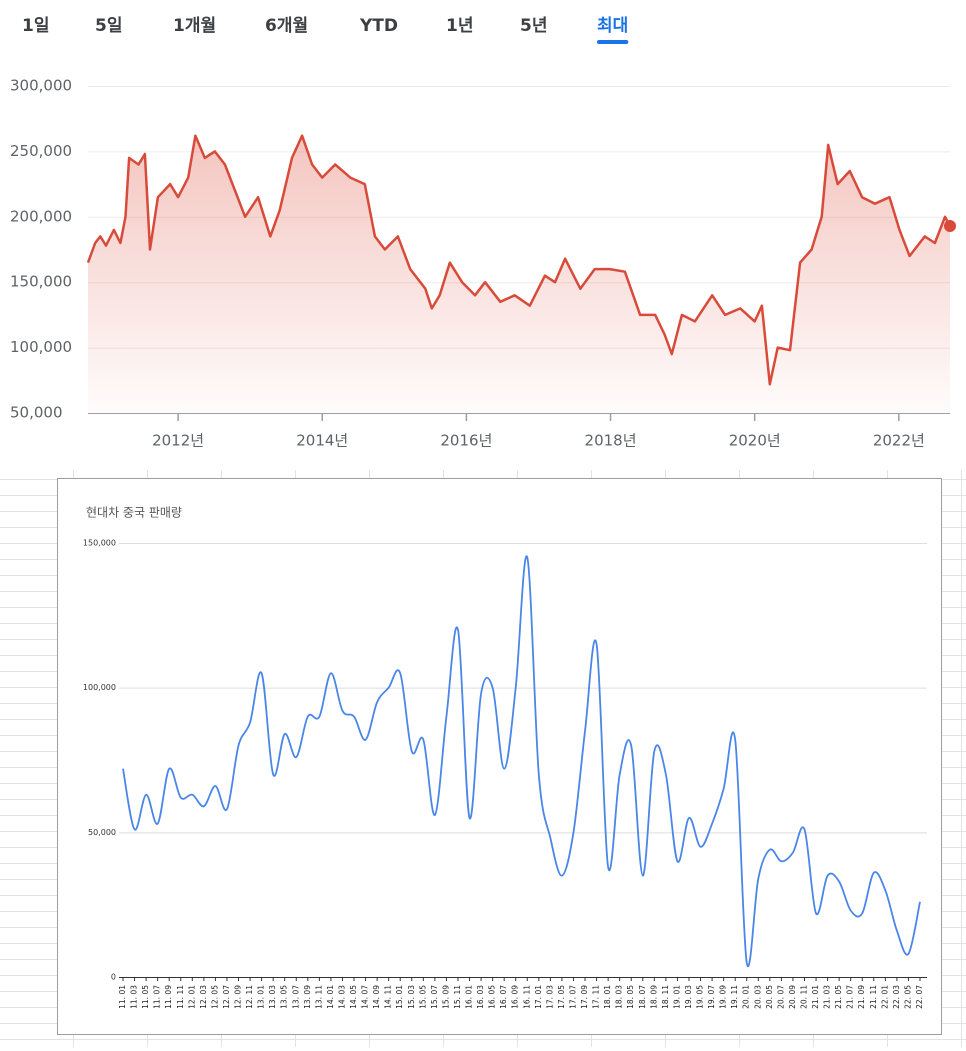  Describe the element at coordinates (422, 997) in the screenshot. I see `x-tick-label: 15. 05` at that location.